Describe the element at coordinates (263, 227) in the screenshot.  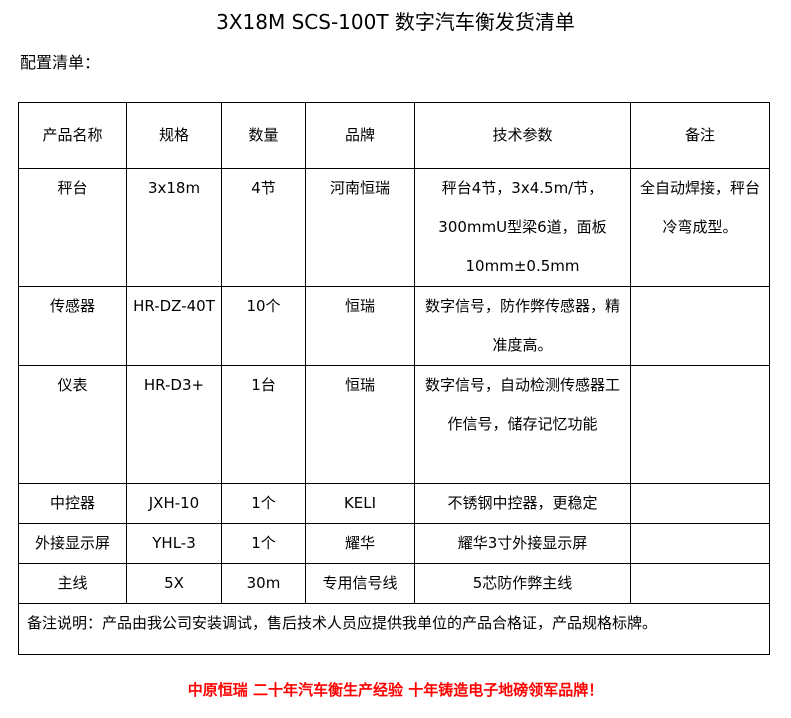
I see `cell: 4节` at that location.